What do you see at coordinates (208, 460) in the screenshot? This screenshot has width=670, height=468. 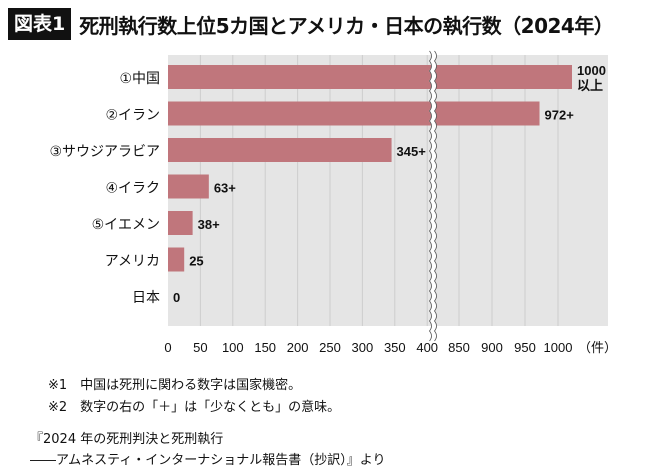 I see `source-line-2: ――アムネスティ・インターナショナル報告書（抄訳）』より` at bounding box center [208, 460].